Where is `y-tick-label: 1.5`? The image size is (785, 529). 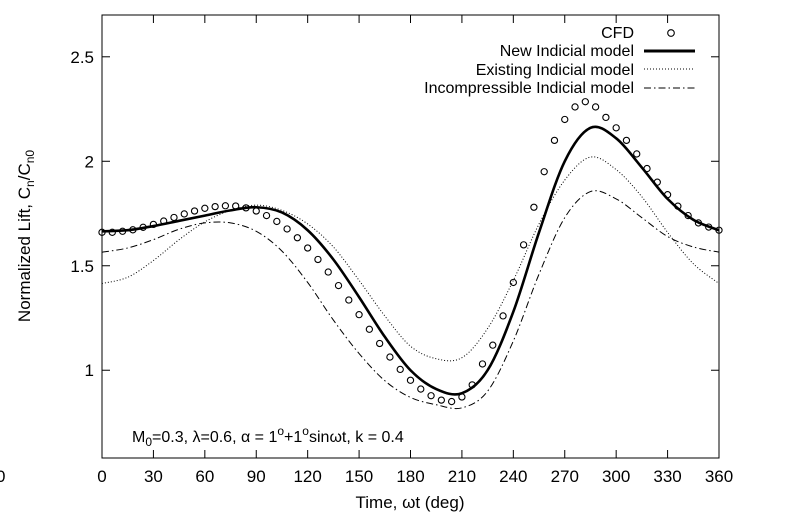 y-tick-label: 1.5 is located at coordinates (82, 266).